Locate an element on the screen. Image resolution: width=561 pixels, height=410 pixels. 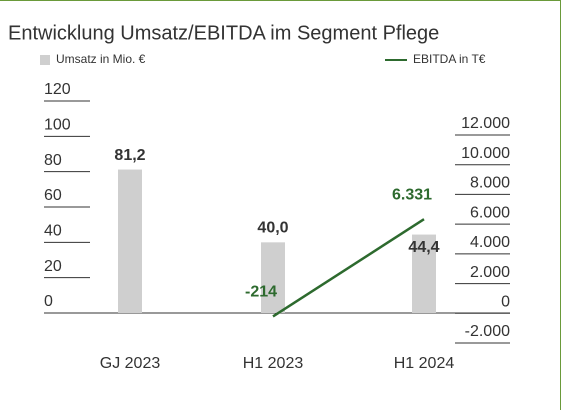
x-tick-label: H1 2023 is located at coordinates (273, 363).